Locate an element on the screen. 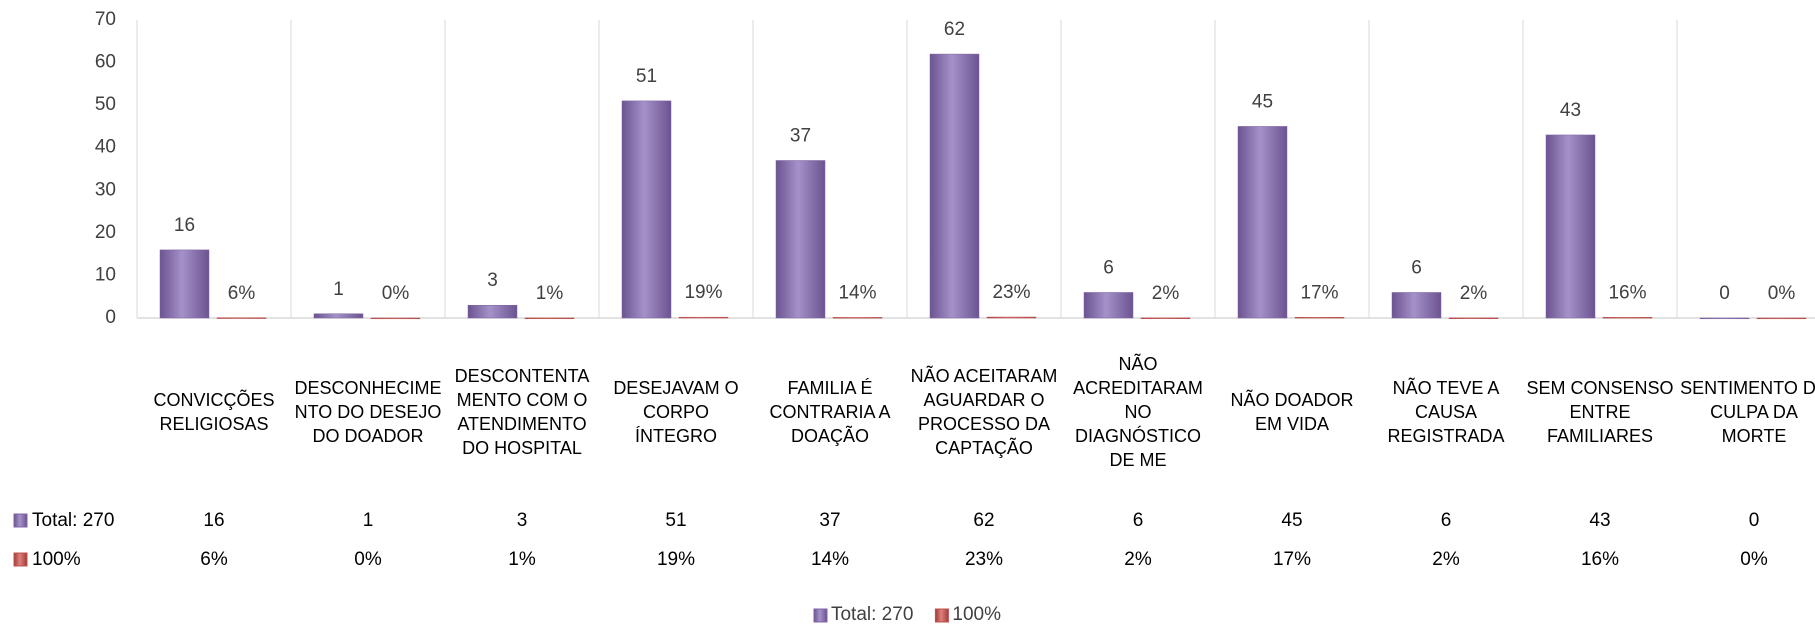 The width and height of the screenshot is (1815, 624). table-cell: 0 is located at coordinates (1754, 520).